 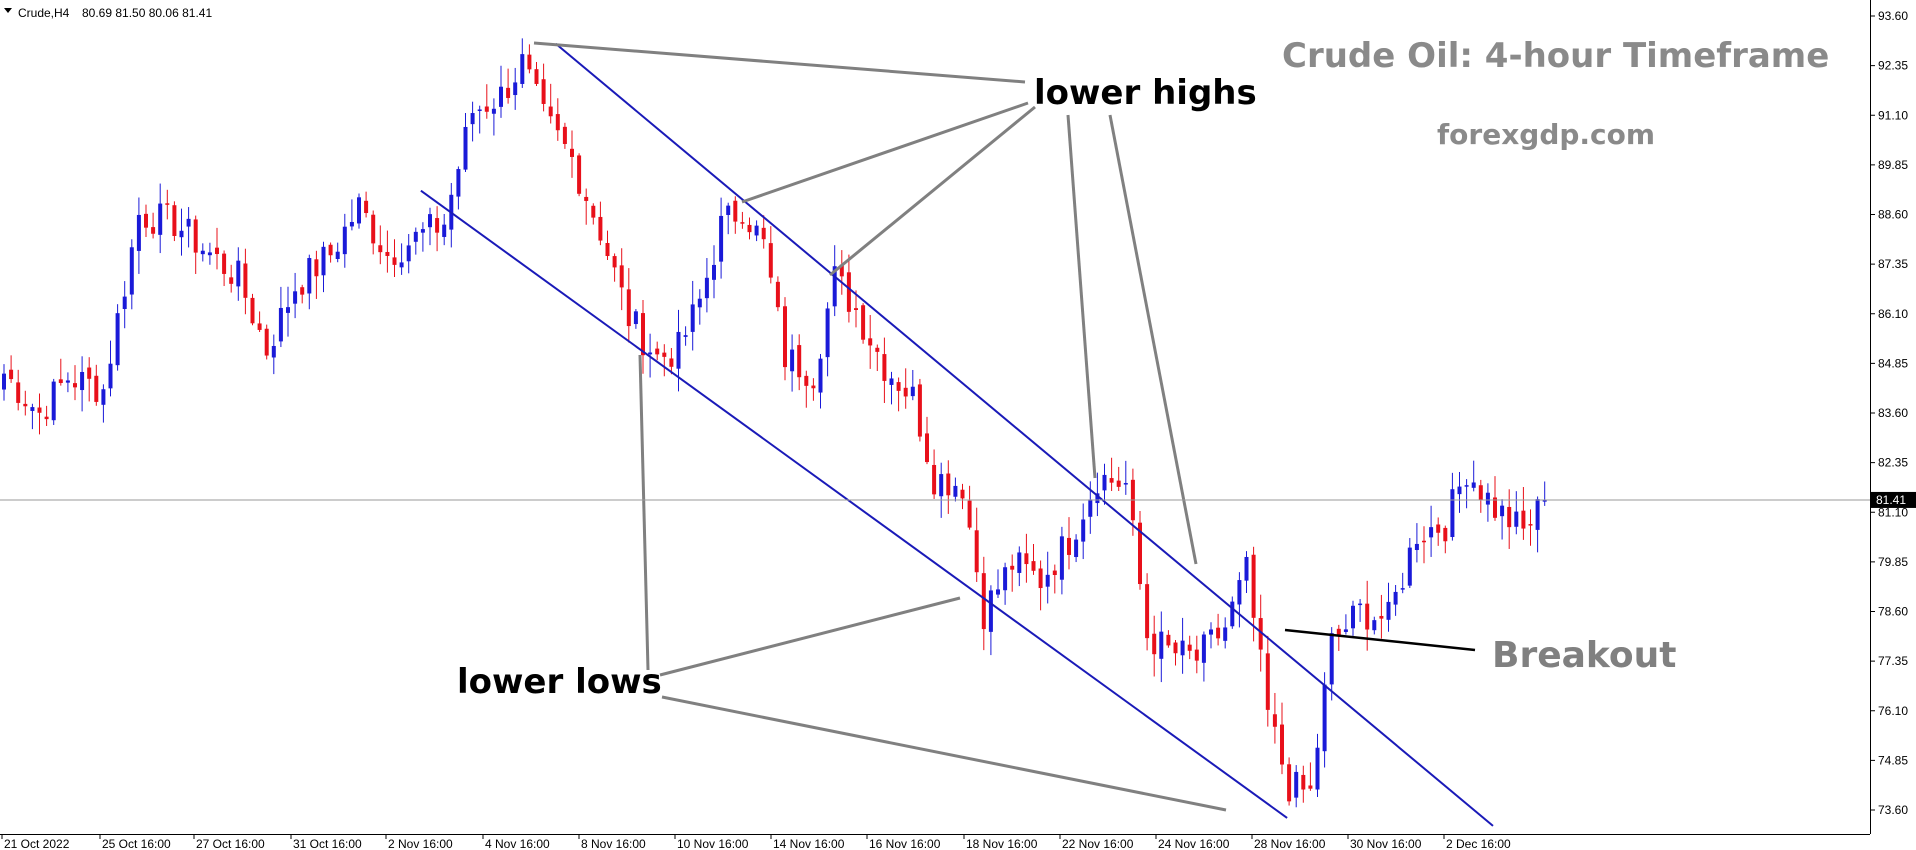 What do you see at coordinates (1893, 215) in the screenshot?
I see `price-tick-label: 88.60` at bounding box center [1893, 215].